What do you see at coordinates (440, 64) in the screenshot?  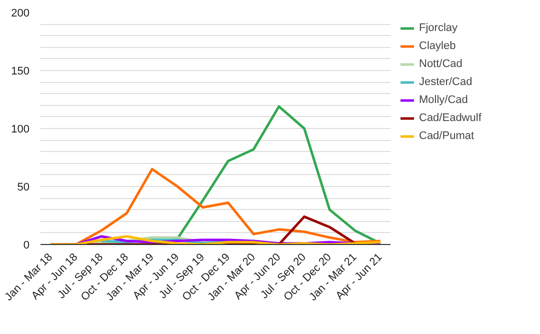 I see `legend-label: Nott/Cad` at bounding box center [440, 64].